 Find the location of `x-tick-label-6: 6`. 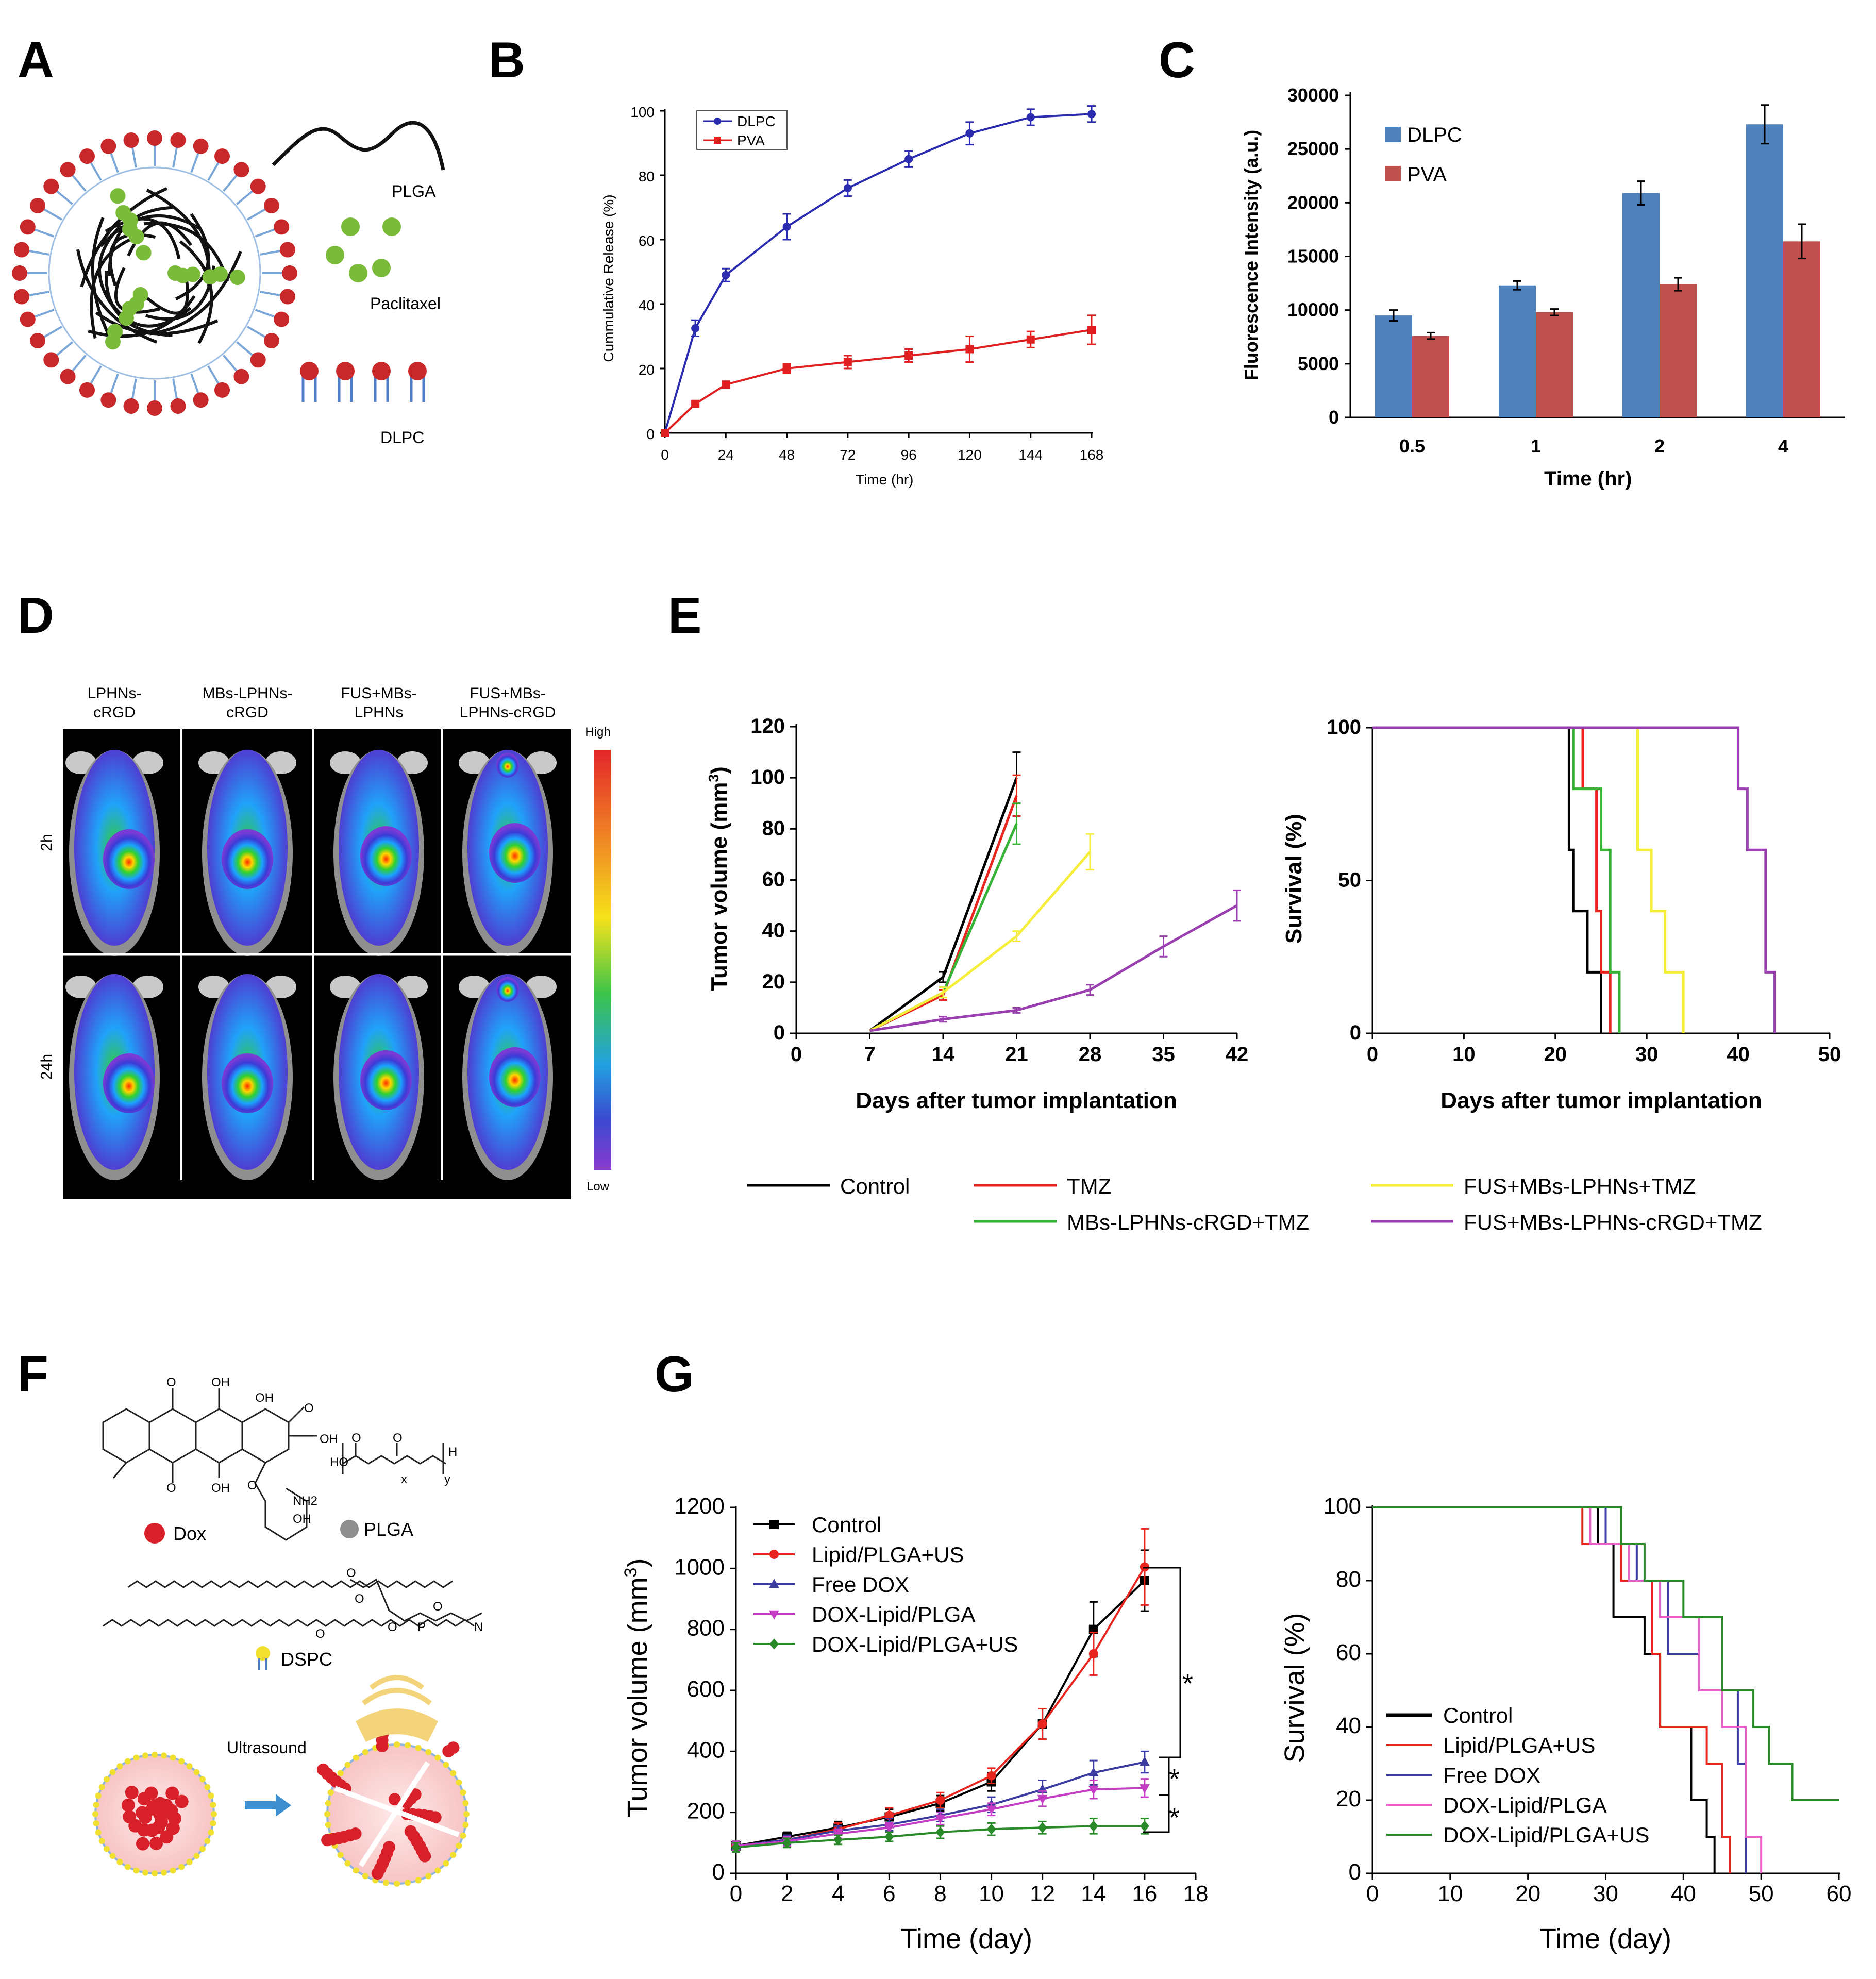

x-tick-label-6: 6 is located at coordinates (889, 1893).